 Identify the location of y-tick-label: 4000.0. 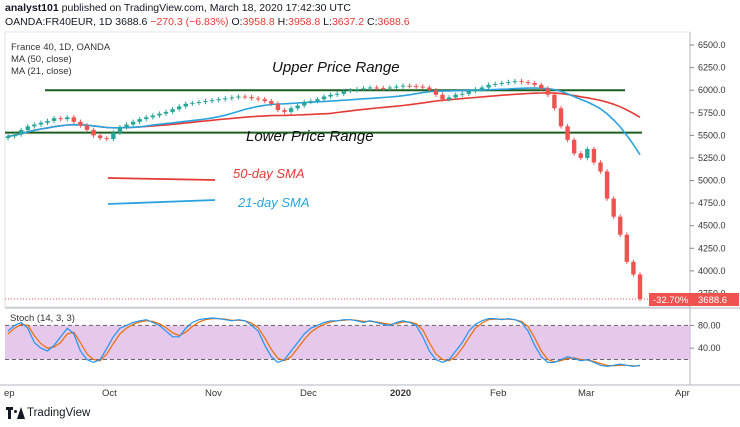
(712, 271).